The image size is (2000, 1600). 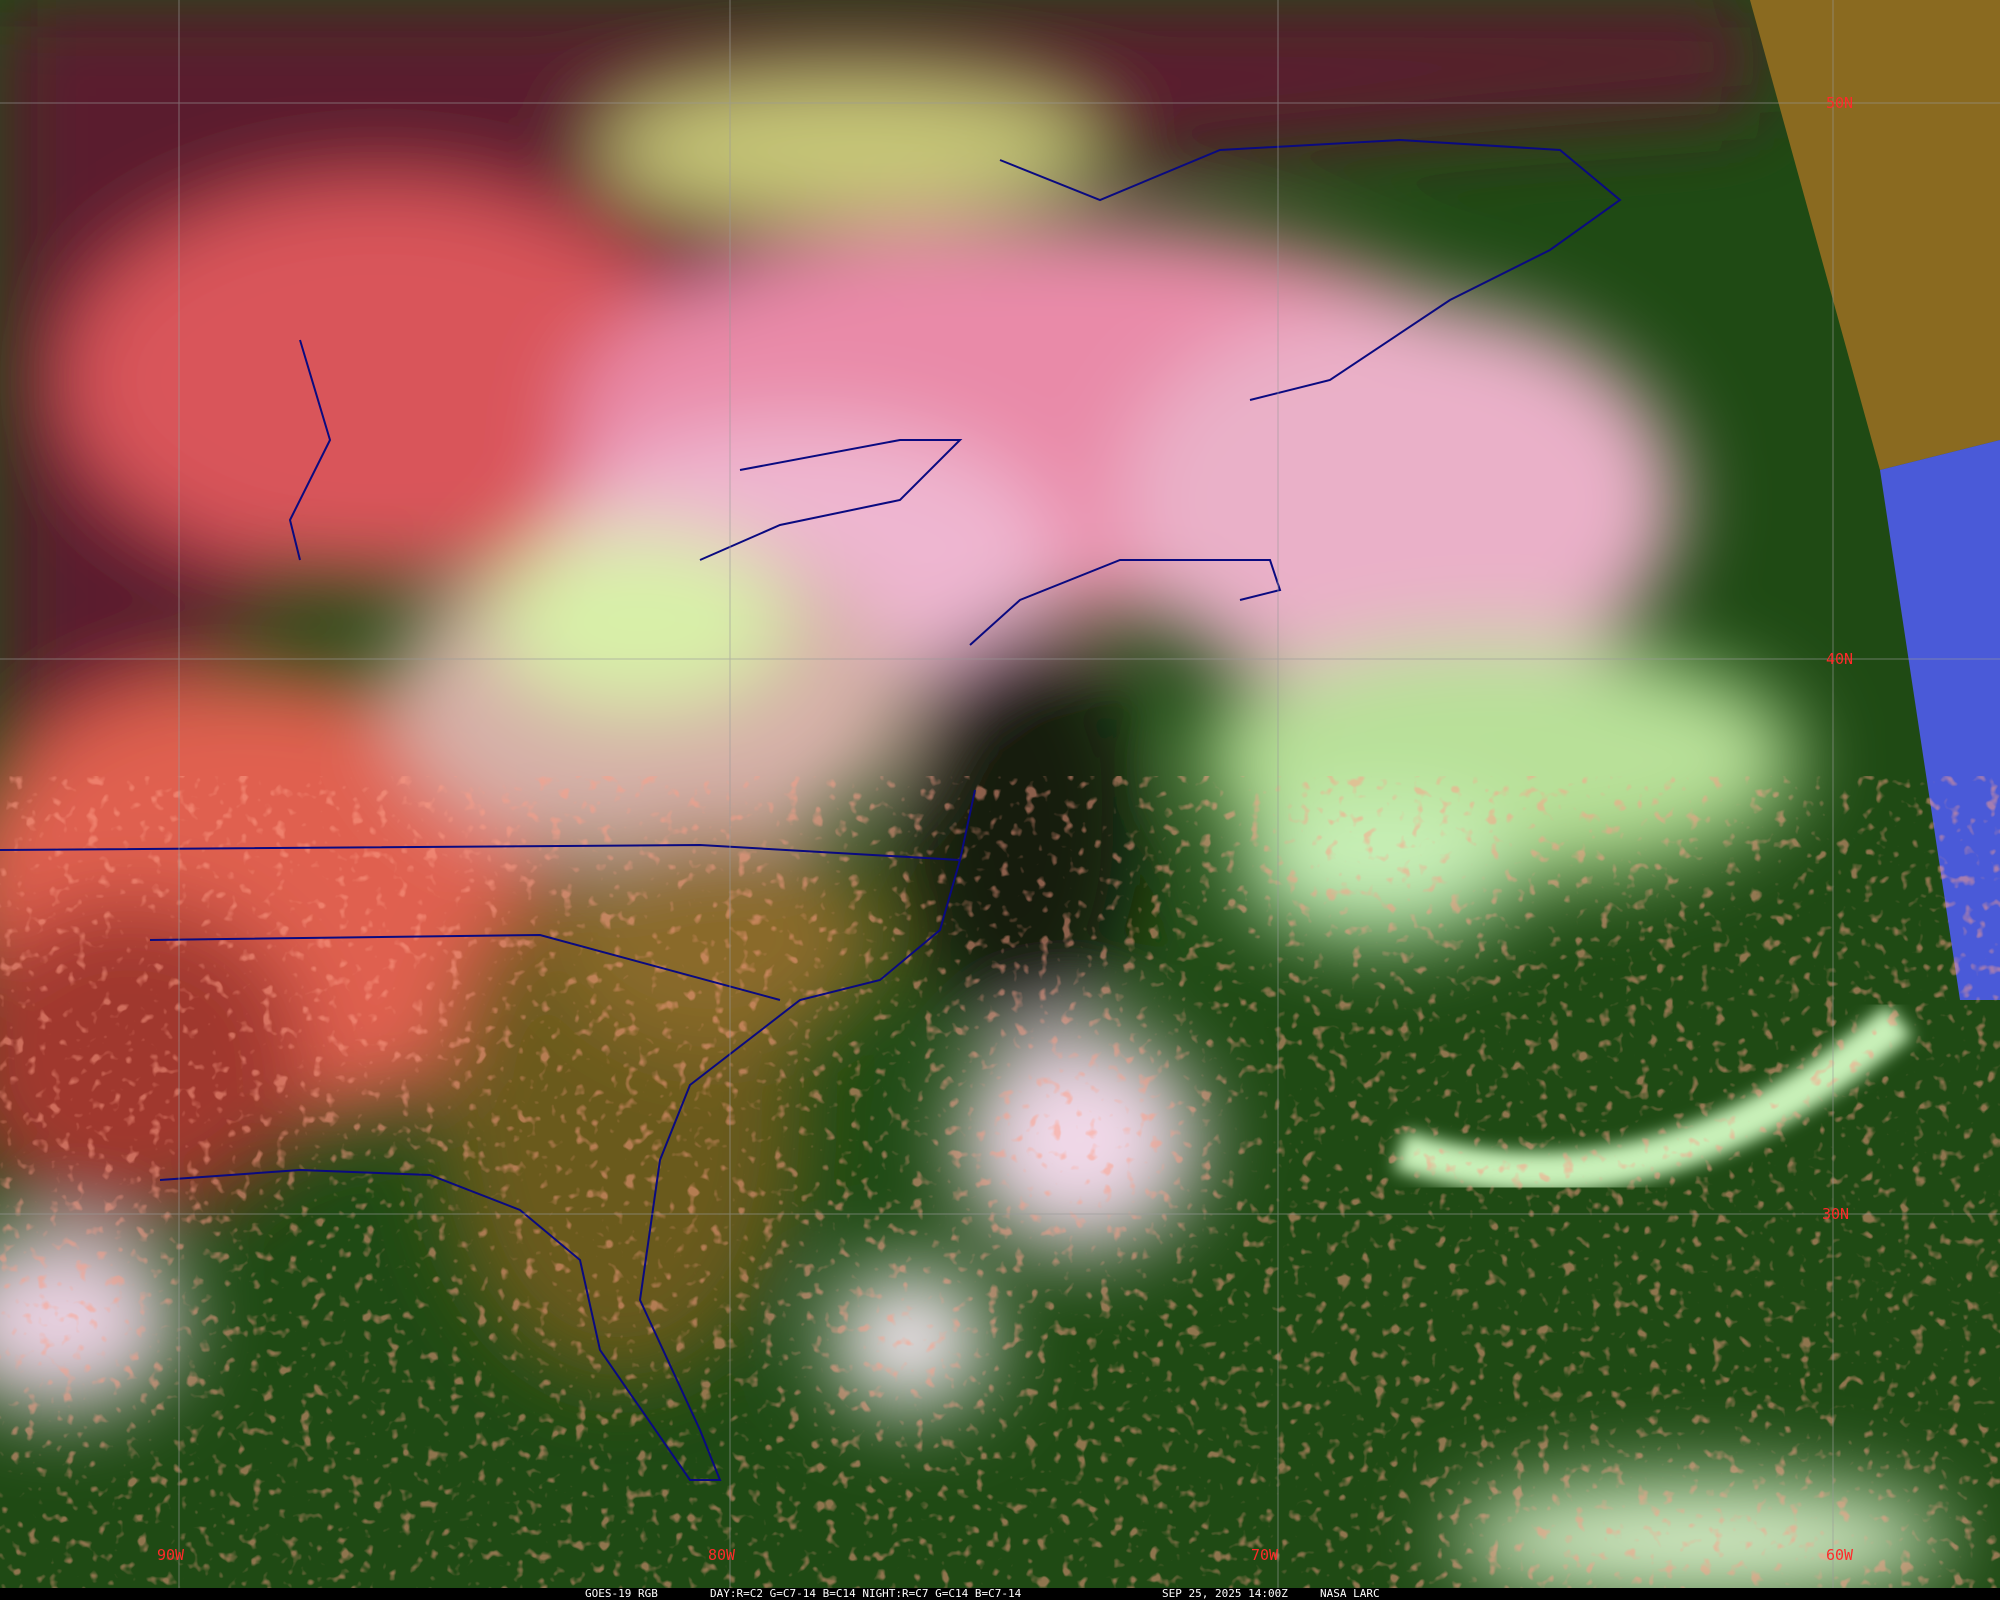 What do you see at coordinates (1840, 1555) in the screenshot?
I see `lon-label: 60W` at bounding box center [1840, 1555].